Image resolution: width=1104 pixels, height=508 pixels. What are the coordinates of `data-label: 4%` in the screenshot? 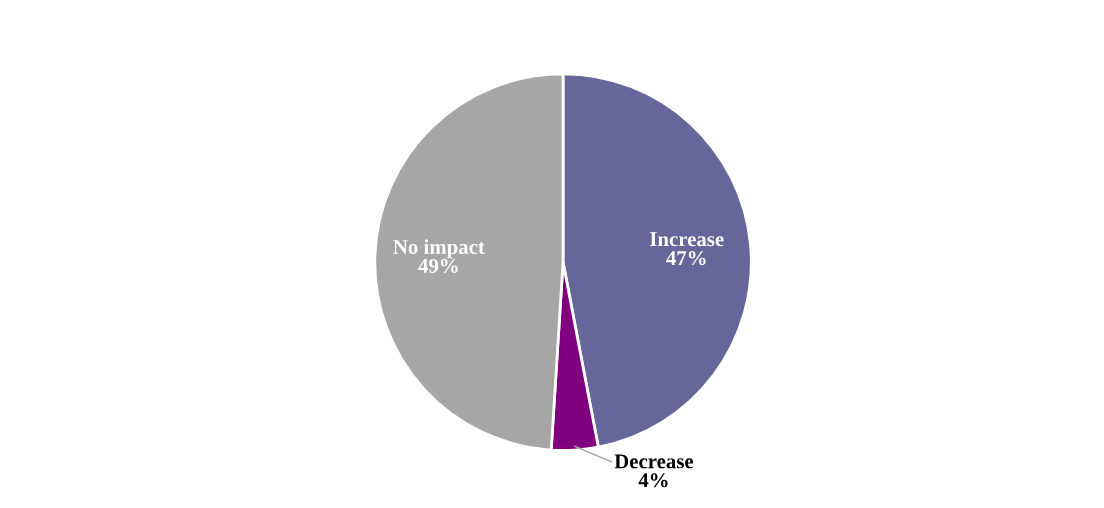 It's located at (653, 480).